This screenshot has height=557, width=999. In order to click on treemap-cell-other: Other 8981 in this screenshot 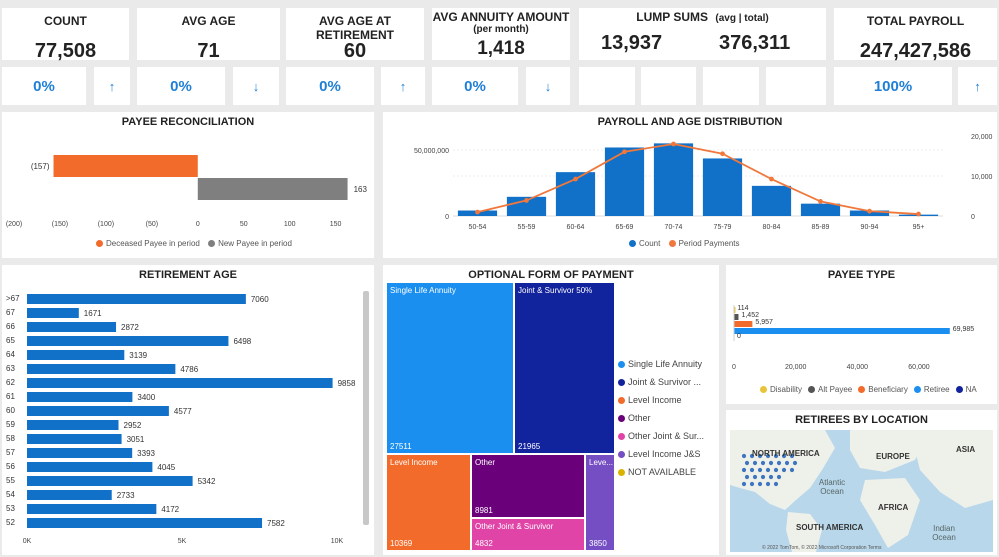, I will do `click(528, 486)`.